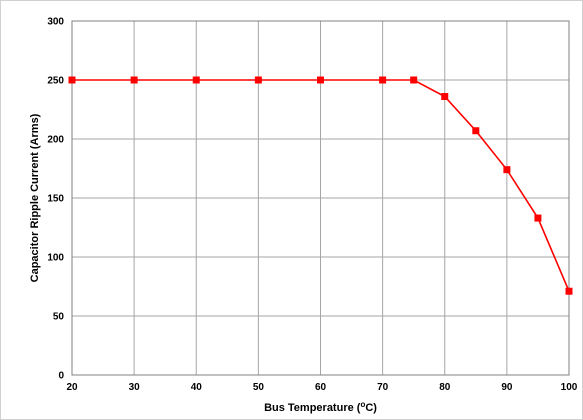  Describe the element at coordinates (59, 317) in the screenshot. I see `y-tick-label: 50` at that location.